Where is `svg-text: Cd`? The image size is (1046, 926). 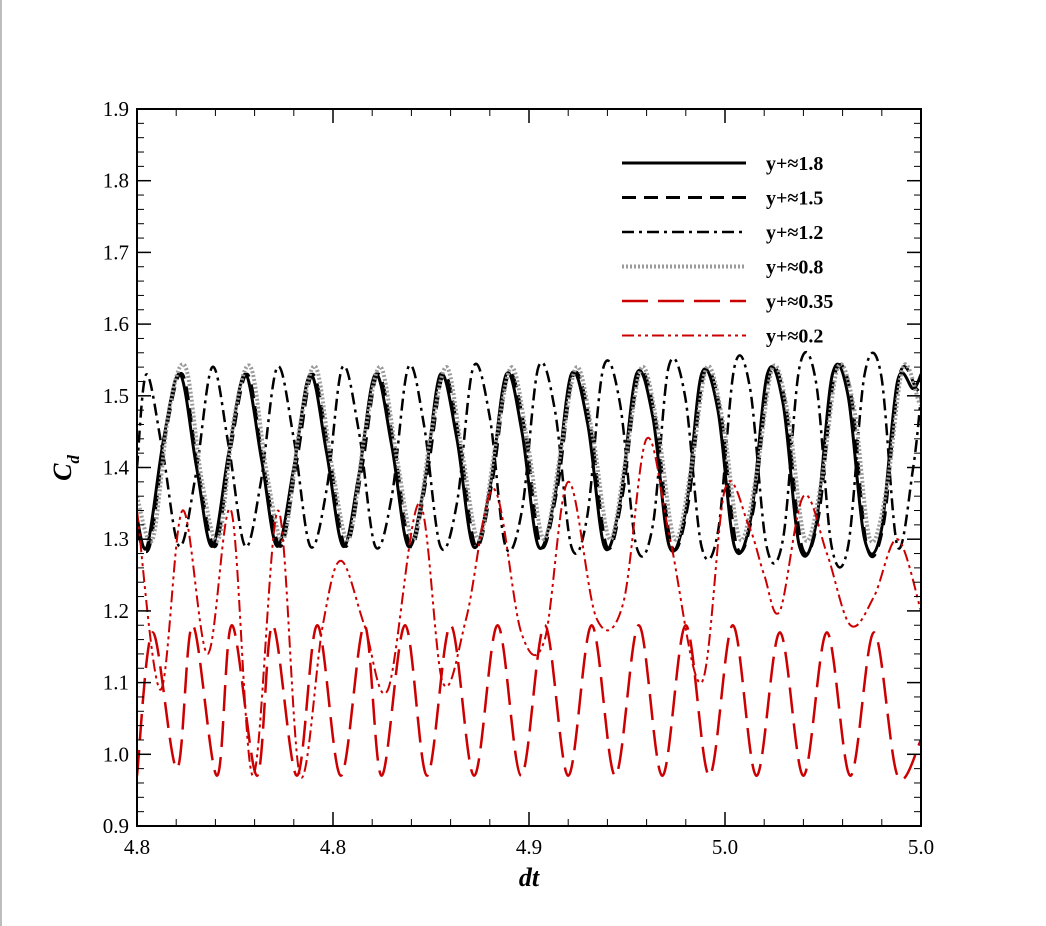
svg-text: Cd is located at coordinates (65, 468).